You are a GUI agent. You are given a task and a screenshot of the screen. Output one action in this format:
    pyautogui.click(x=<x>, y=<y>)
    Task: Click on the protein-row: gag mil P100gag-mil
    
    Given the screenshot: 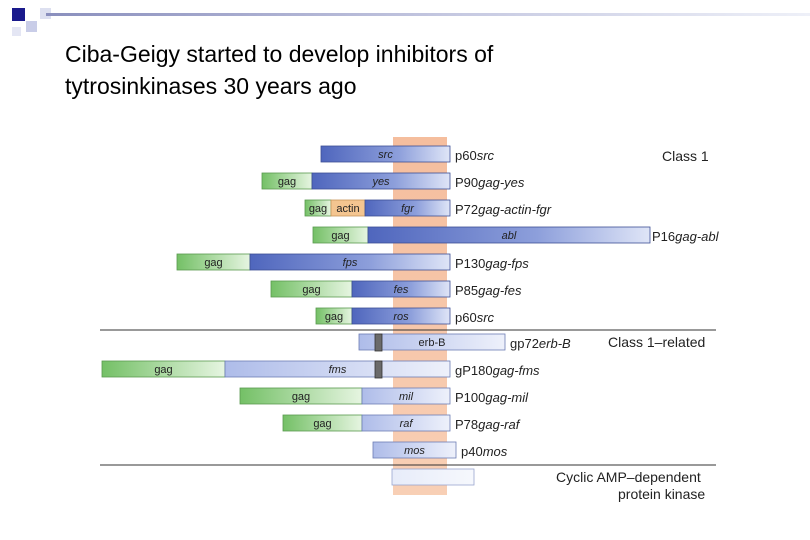 What is the action you would take?
    pyautogui.click(x=384, y=396)
    